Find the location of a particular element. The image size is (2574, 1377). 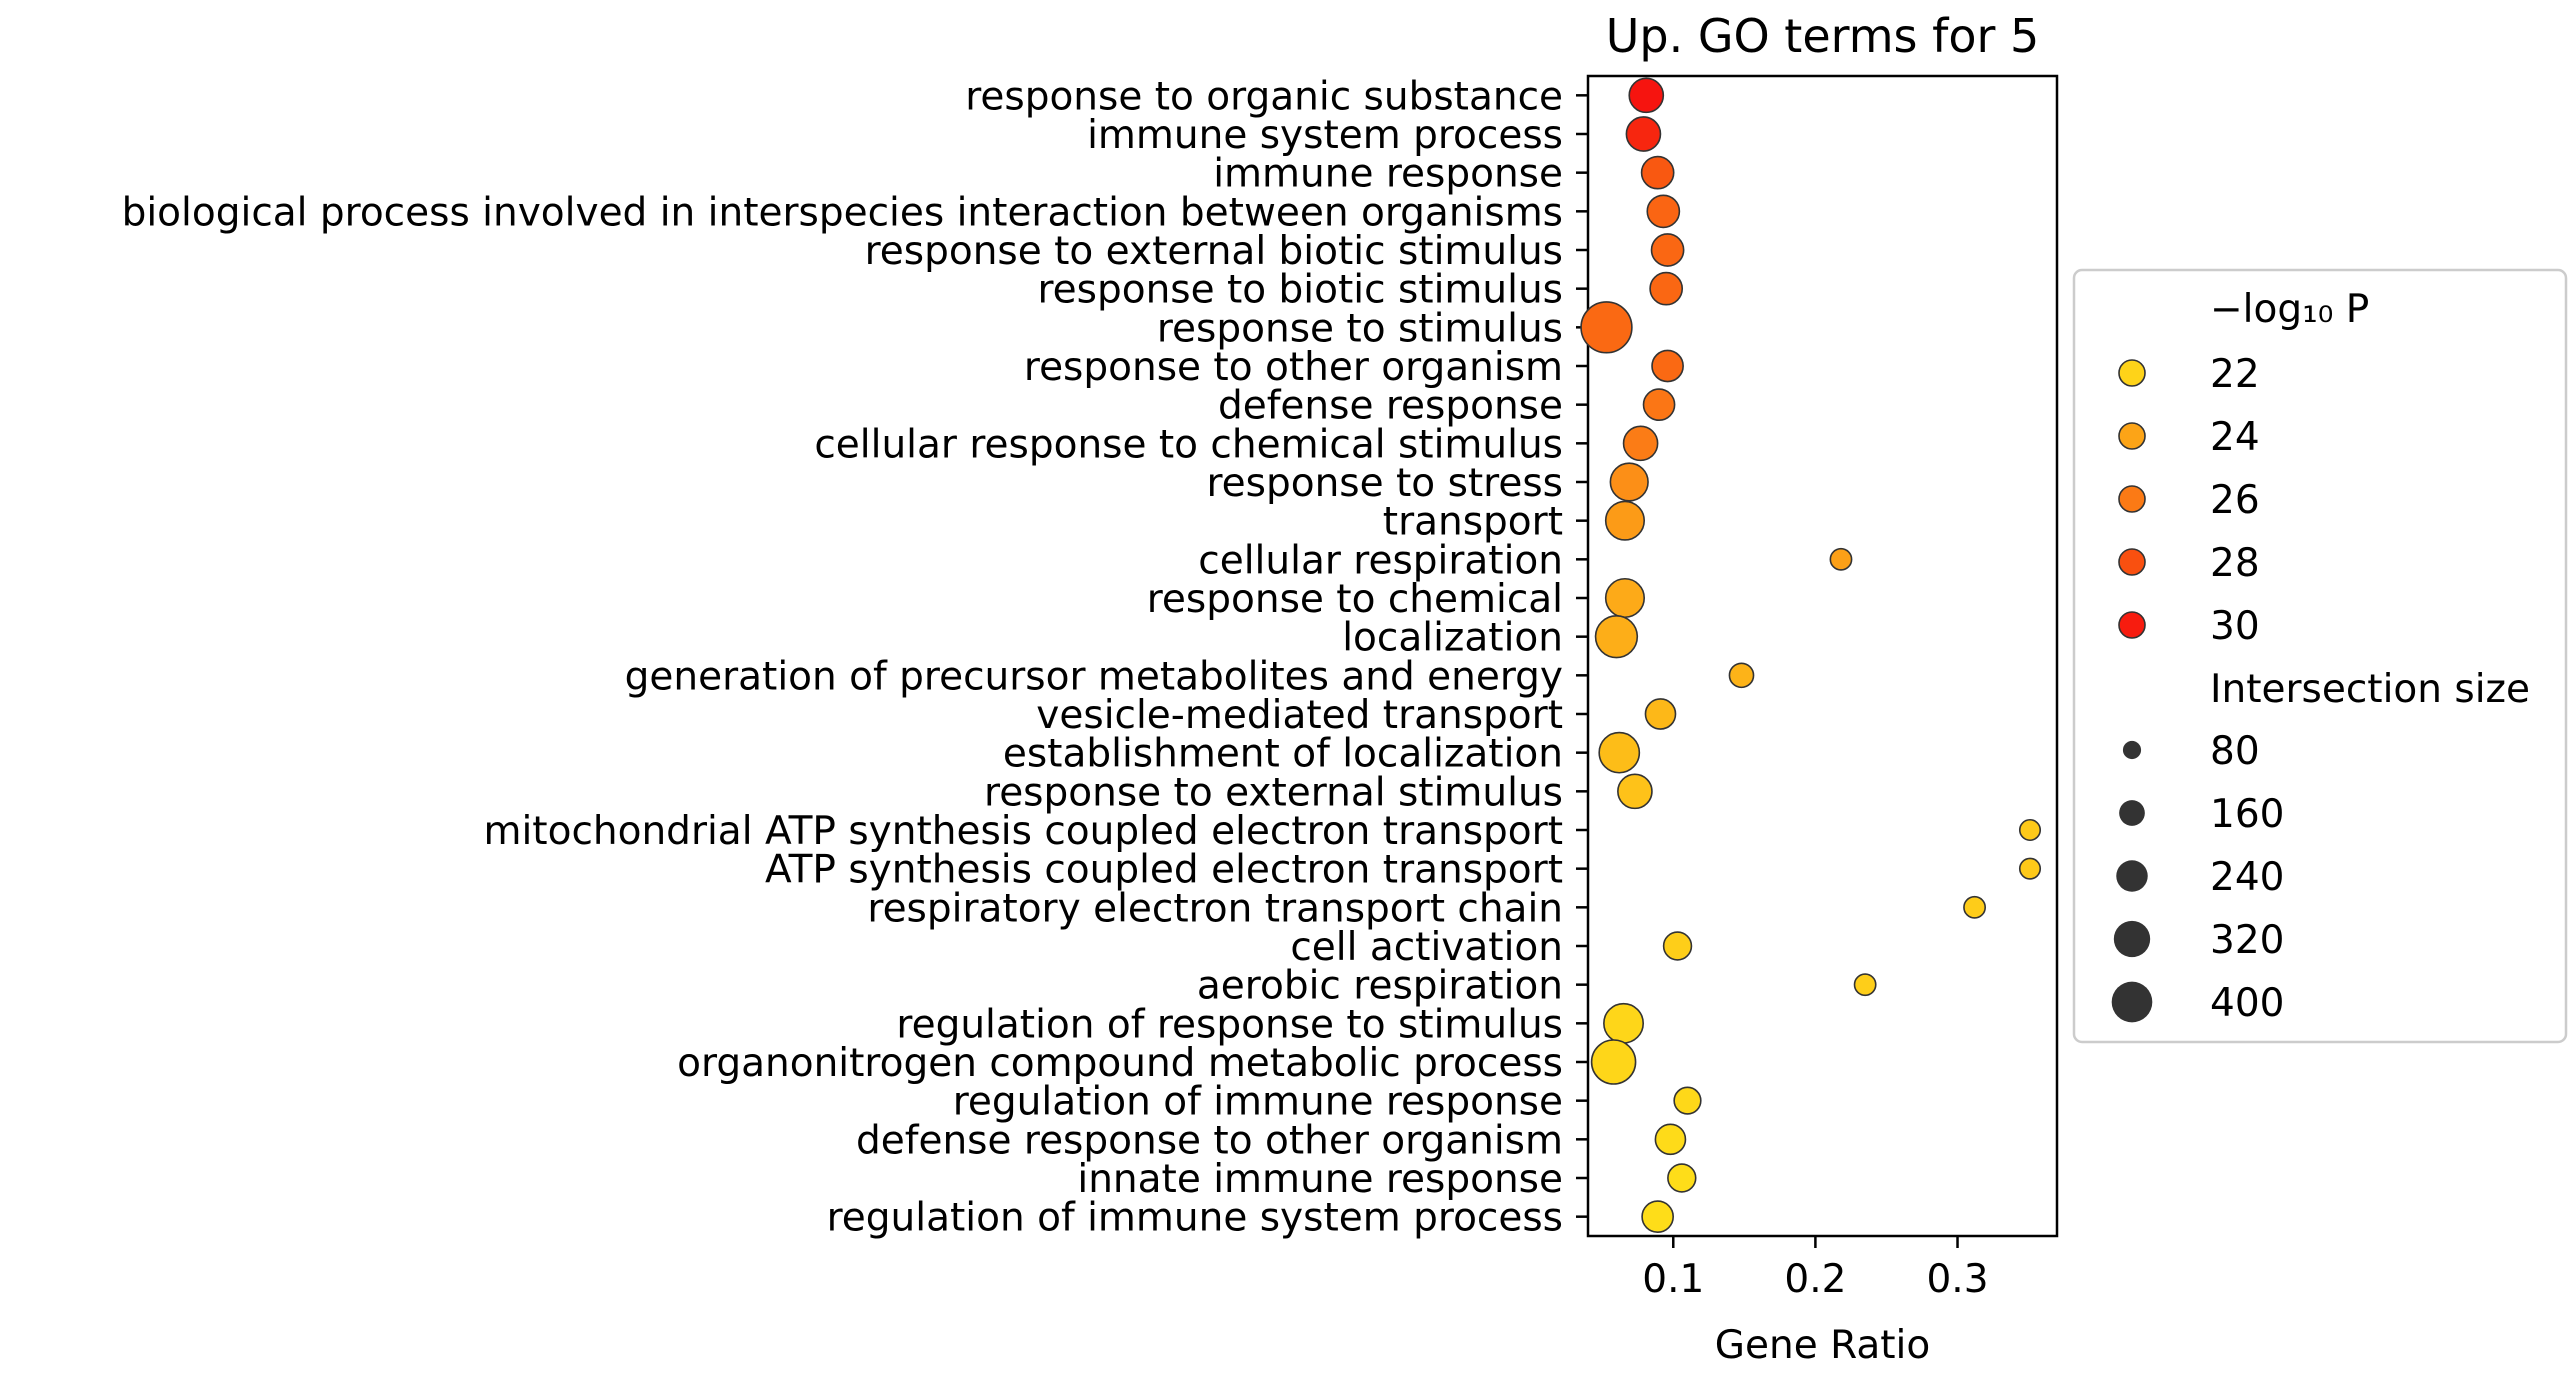

y-tick-label: response to chemical is located at coordinates (1355, 599).